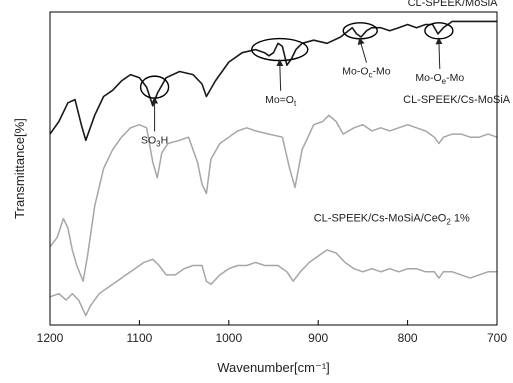 This screenshot has width=513, height=383. What do you see at coordinates (272, 332) in the screenshot?
I see `x-axis-ticks: 1200 1100 1000 900 800 700` at bounding box center [272, 332].